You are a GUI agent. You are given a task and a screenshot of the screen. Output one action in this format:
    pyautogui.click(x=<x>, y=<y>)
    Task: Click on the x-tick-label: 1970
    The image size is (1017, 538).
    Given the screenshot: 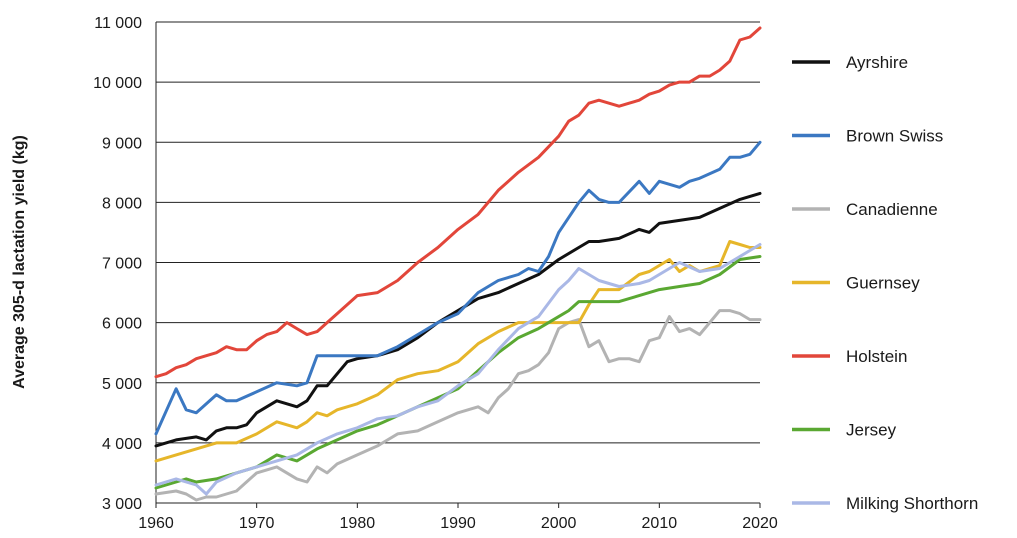 What is the action you would take?
    pyautogui.click(x=257, y=523)
    